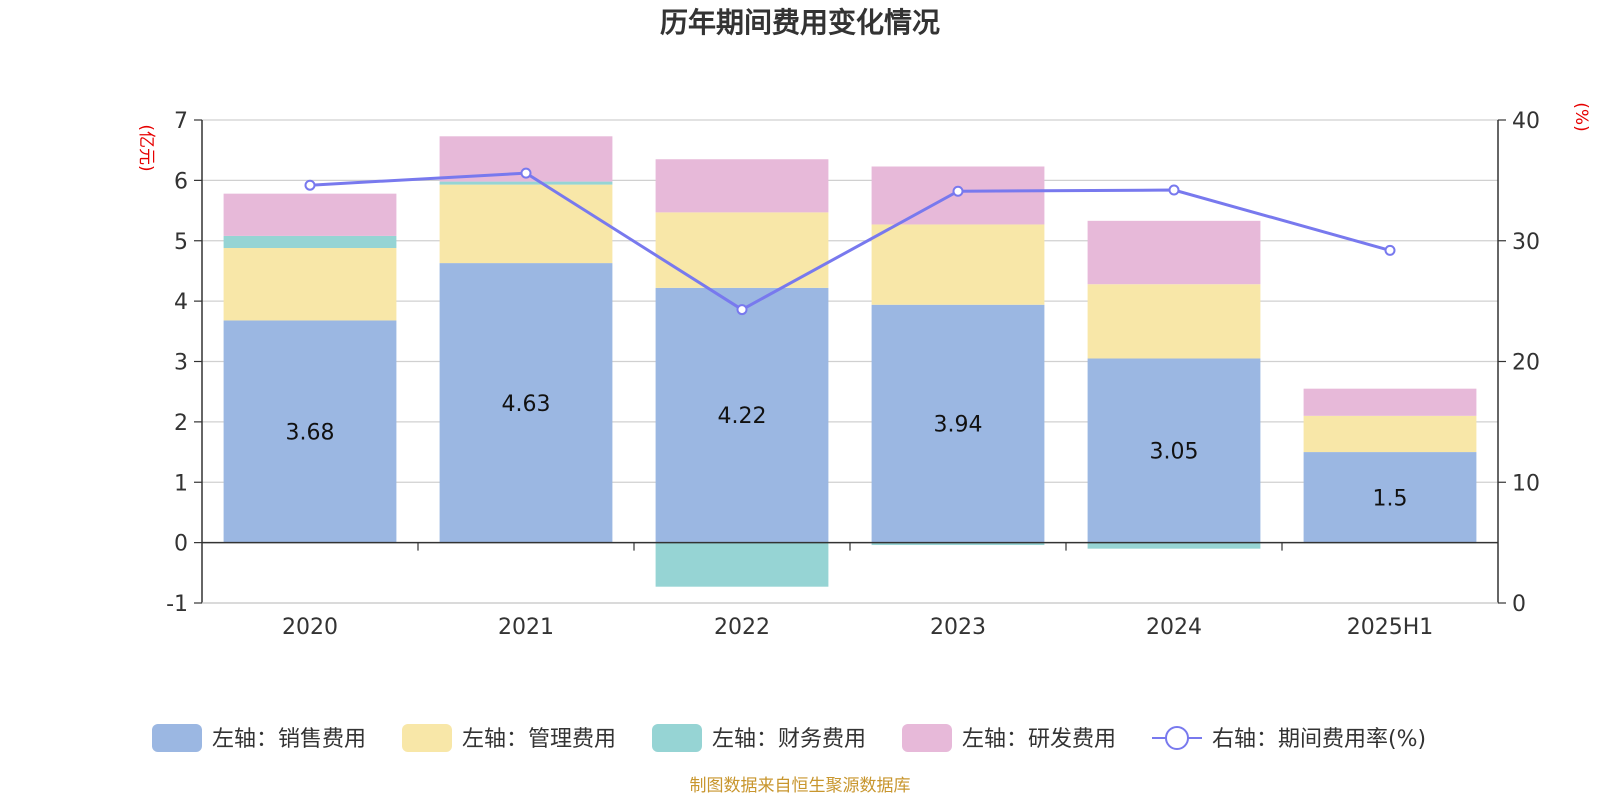 The width and height of the screenshot is (1600, 800). I want to click on bar-2020-s1, so click(310, 284).